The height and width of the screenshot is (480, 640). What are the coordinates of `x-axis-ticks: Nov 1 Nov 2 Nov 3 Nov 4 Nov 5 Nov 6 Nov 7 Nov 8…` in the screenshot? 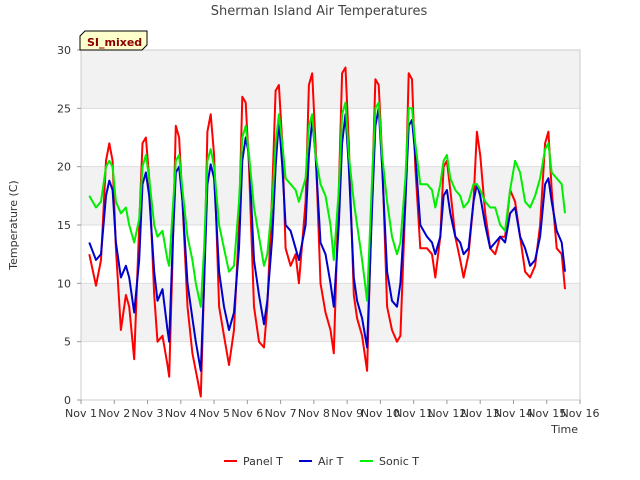 It's located at (332, 410).